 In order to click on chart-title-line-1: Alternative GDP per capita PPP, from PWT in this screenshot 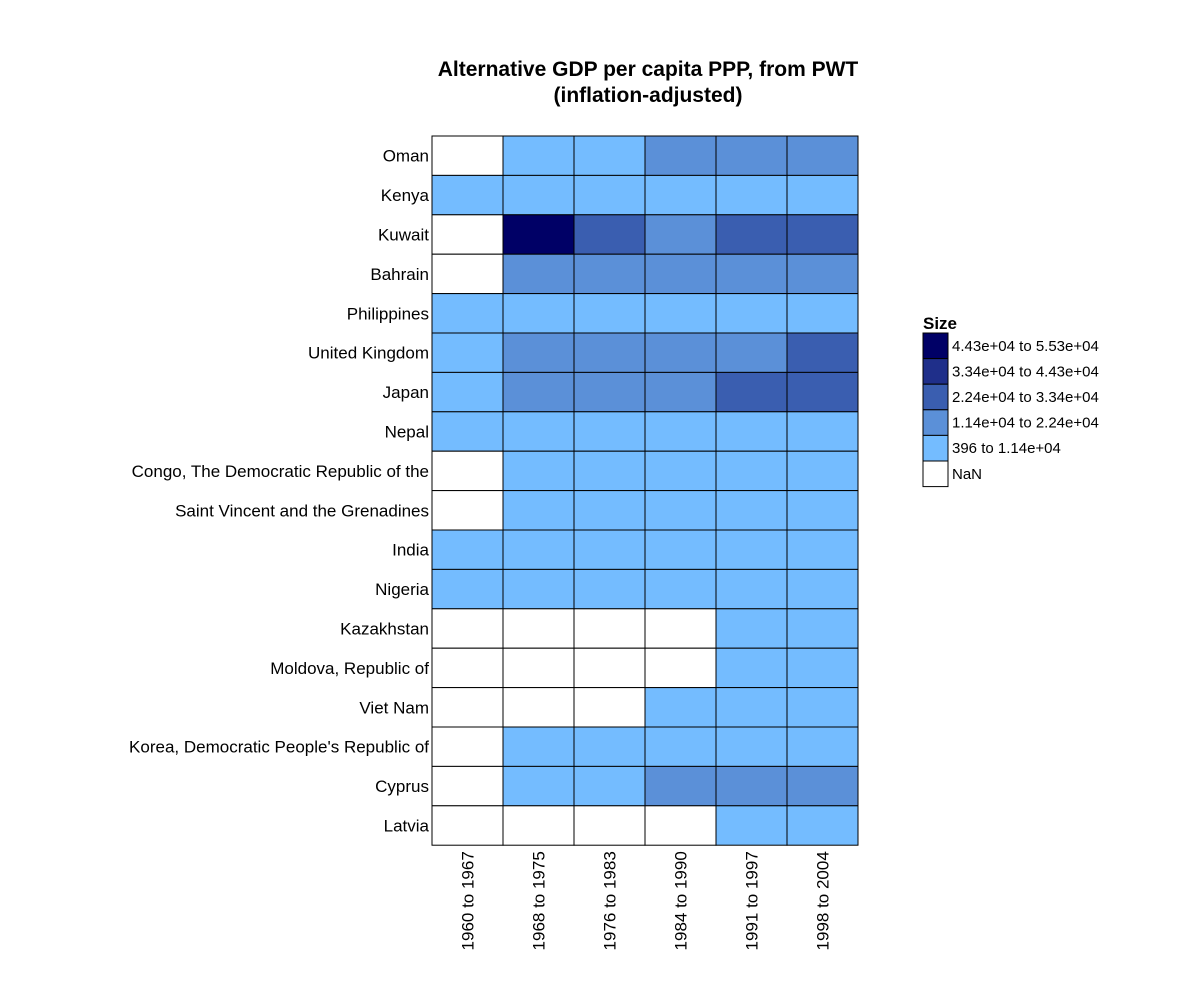, I will do `click(648, 69)`.